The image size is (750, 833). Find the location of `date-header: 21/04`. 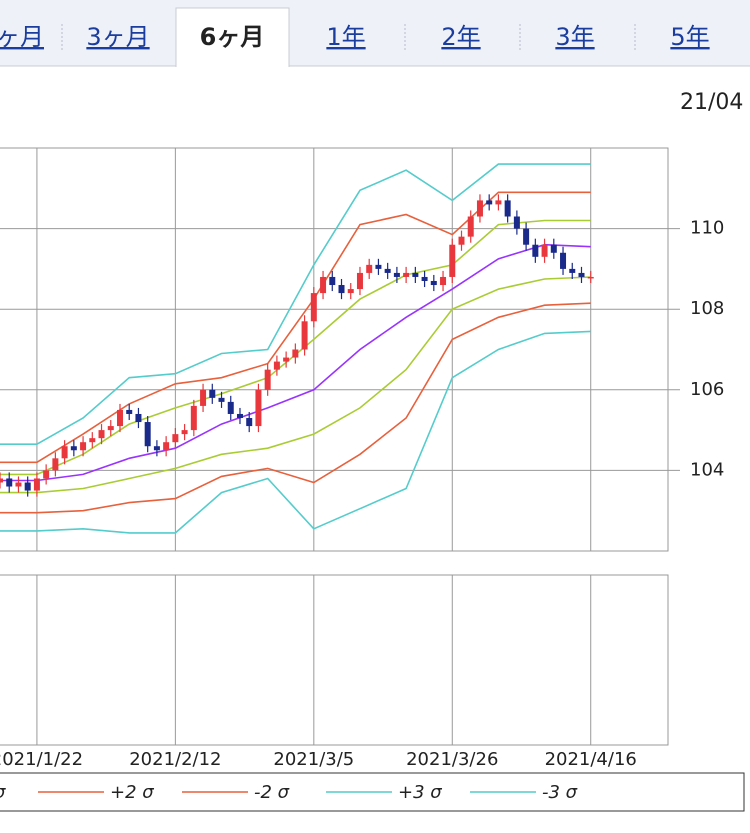

date-header: 21/04 is located at coordinates (711, 102).